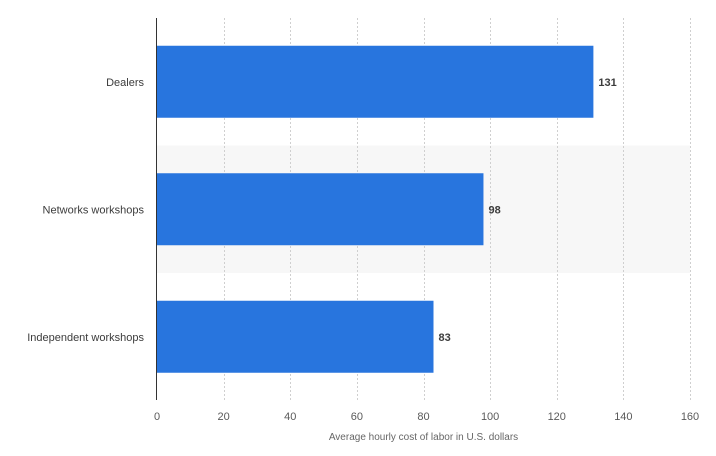 The height and width of the screenshot is (456, 716). I want to click on category-label: Dealers, so click(125, 83).